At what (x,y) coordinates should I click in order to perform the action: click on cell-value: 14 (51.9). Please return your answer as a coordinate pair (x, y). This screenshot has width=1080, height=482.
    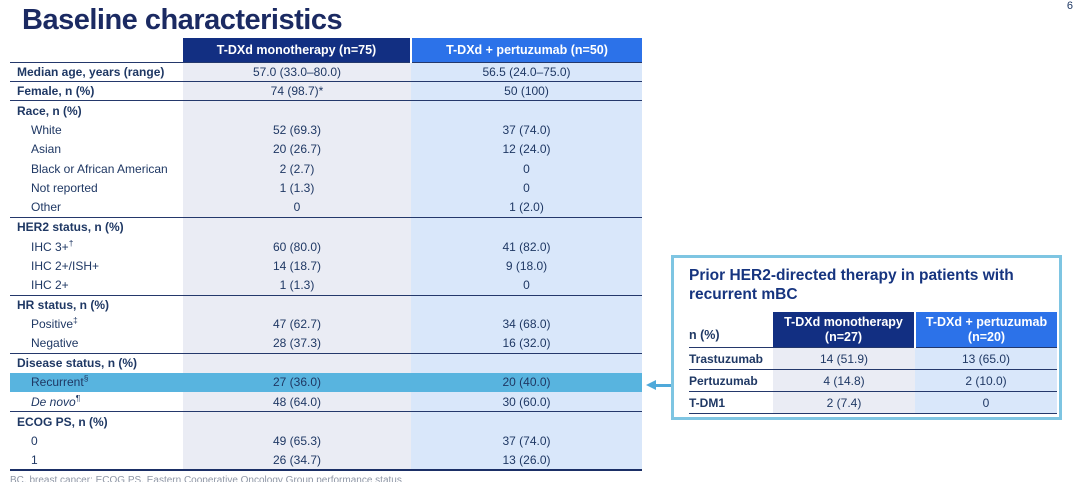
    Looking at the image, I should click on (844, 359).